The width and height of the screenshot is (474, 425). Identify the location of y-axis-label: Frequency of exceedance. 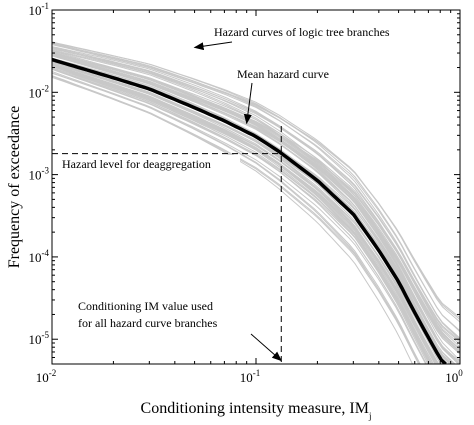
(14, 187).